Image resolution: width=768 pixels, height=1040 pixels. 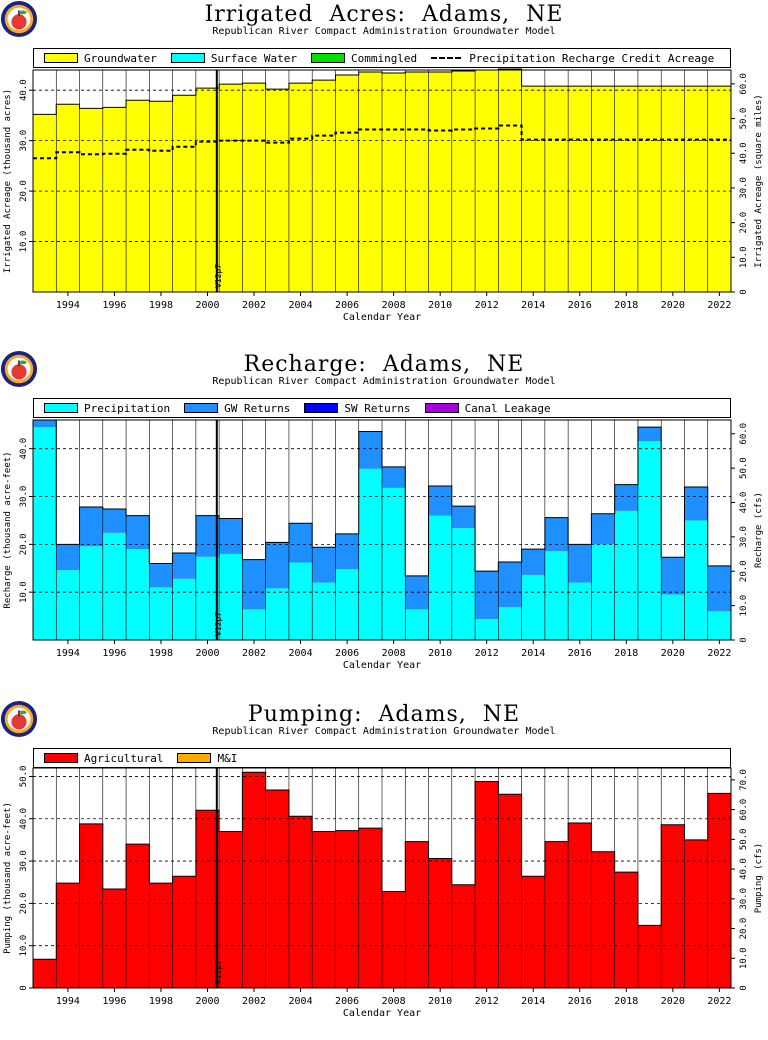 What do you see at coordinates (207, 1001) in the screenshot?
I see `x-tick-label: 2000` at bounding box center [207, 1001].